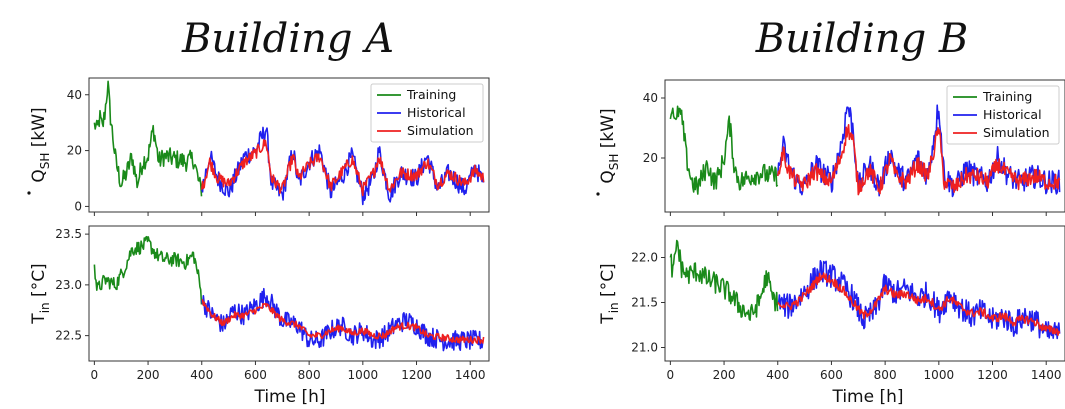 Image resolution: width=1065 pixels, height=409 pixels. I want to click on chart-title: Building A, so click(287, 39).